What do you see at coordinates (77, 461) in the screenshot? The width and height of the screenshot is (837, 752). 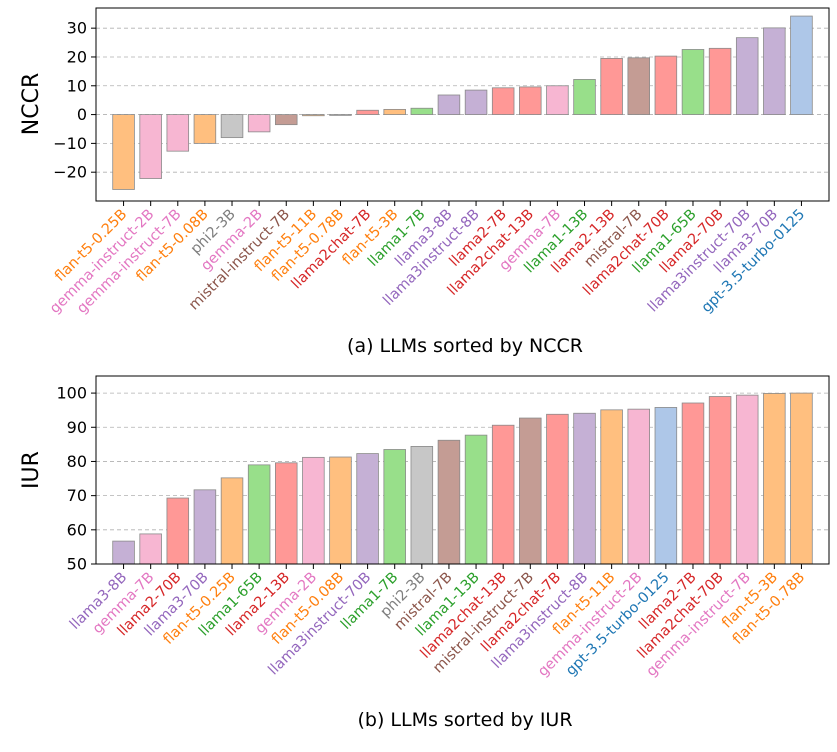 I see `y-tick-label: 80` at bounding box center [77, 461].